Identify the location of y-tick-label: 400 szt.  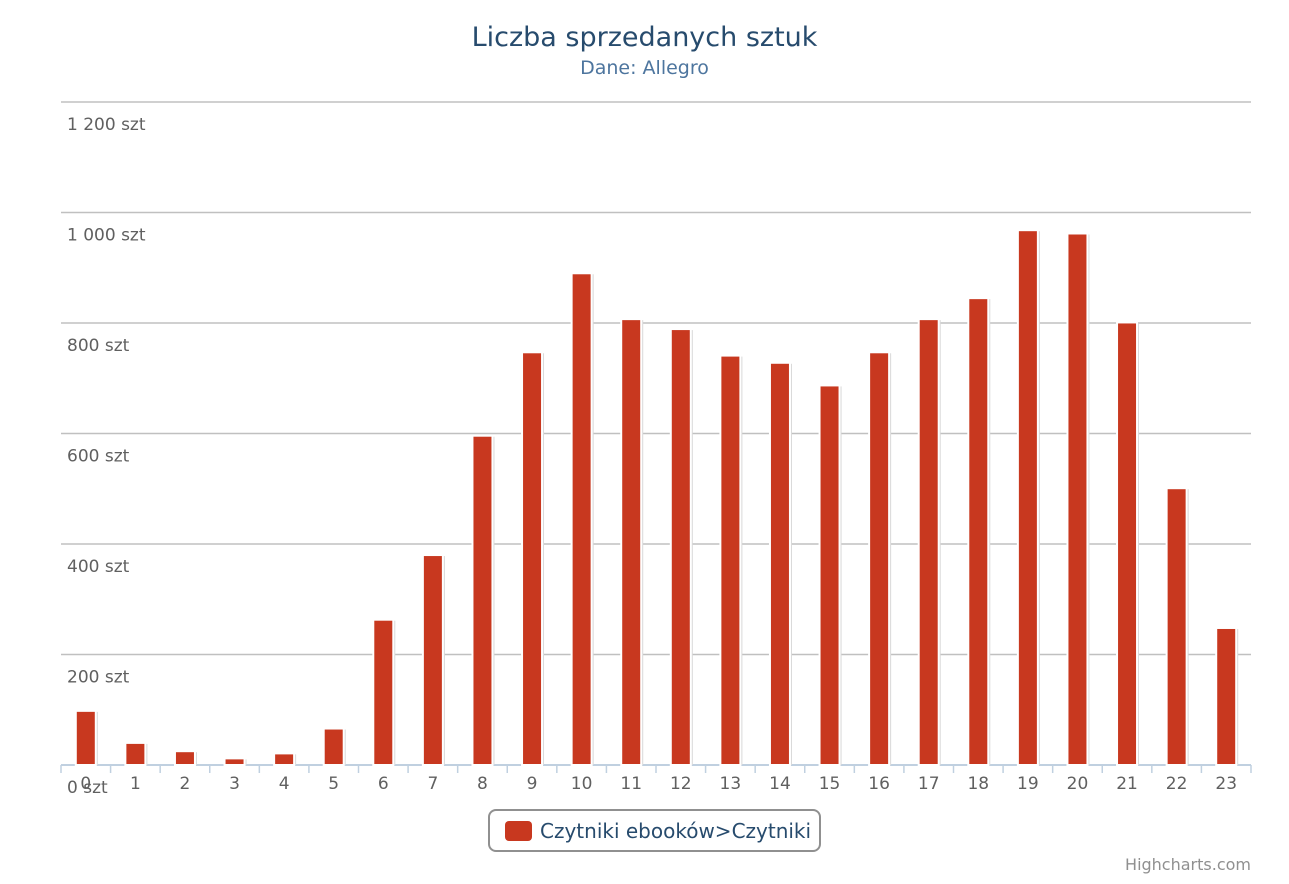
(98, 567).